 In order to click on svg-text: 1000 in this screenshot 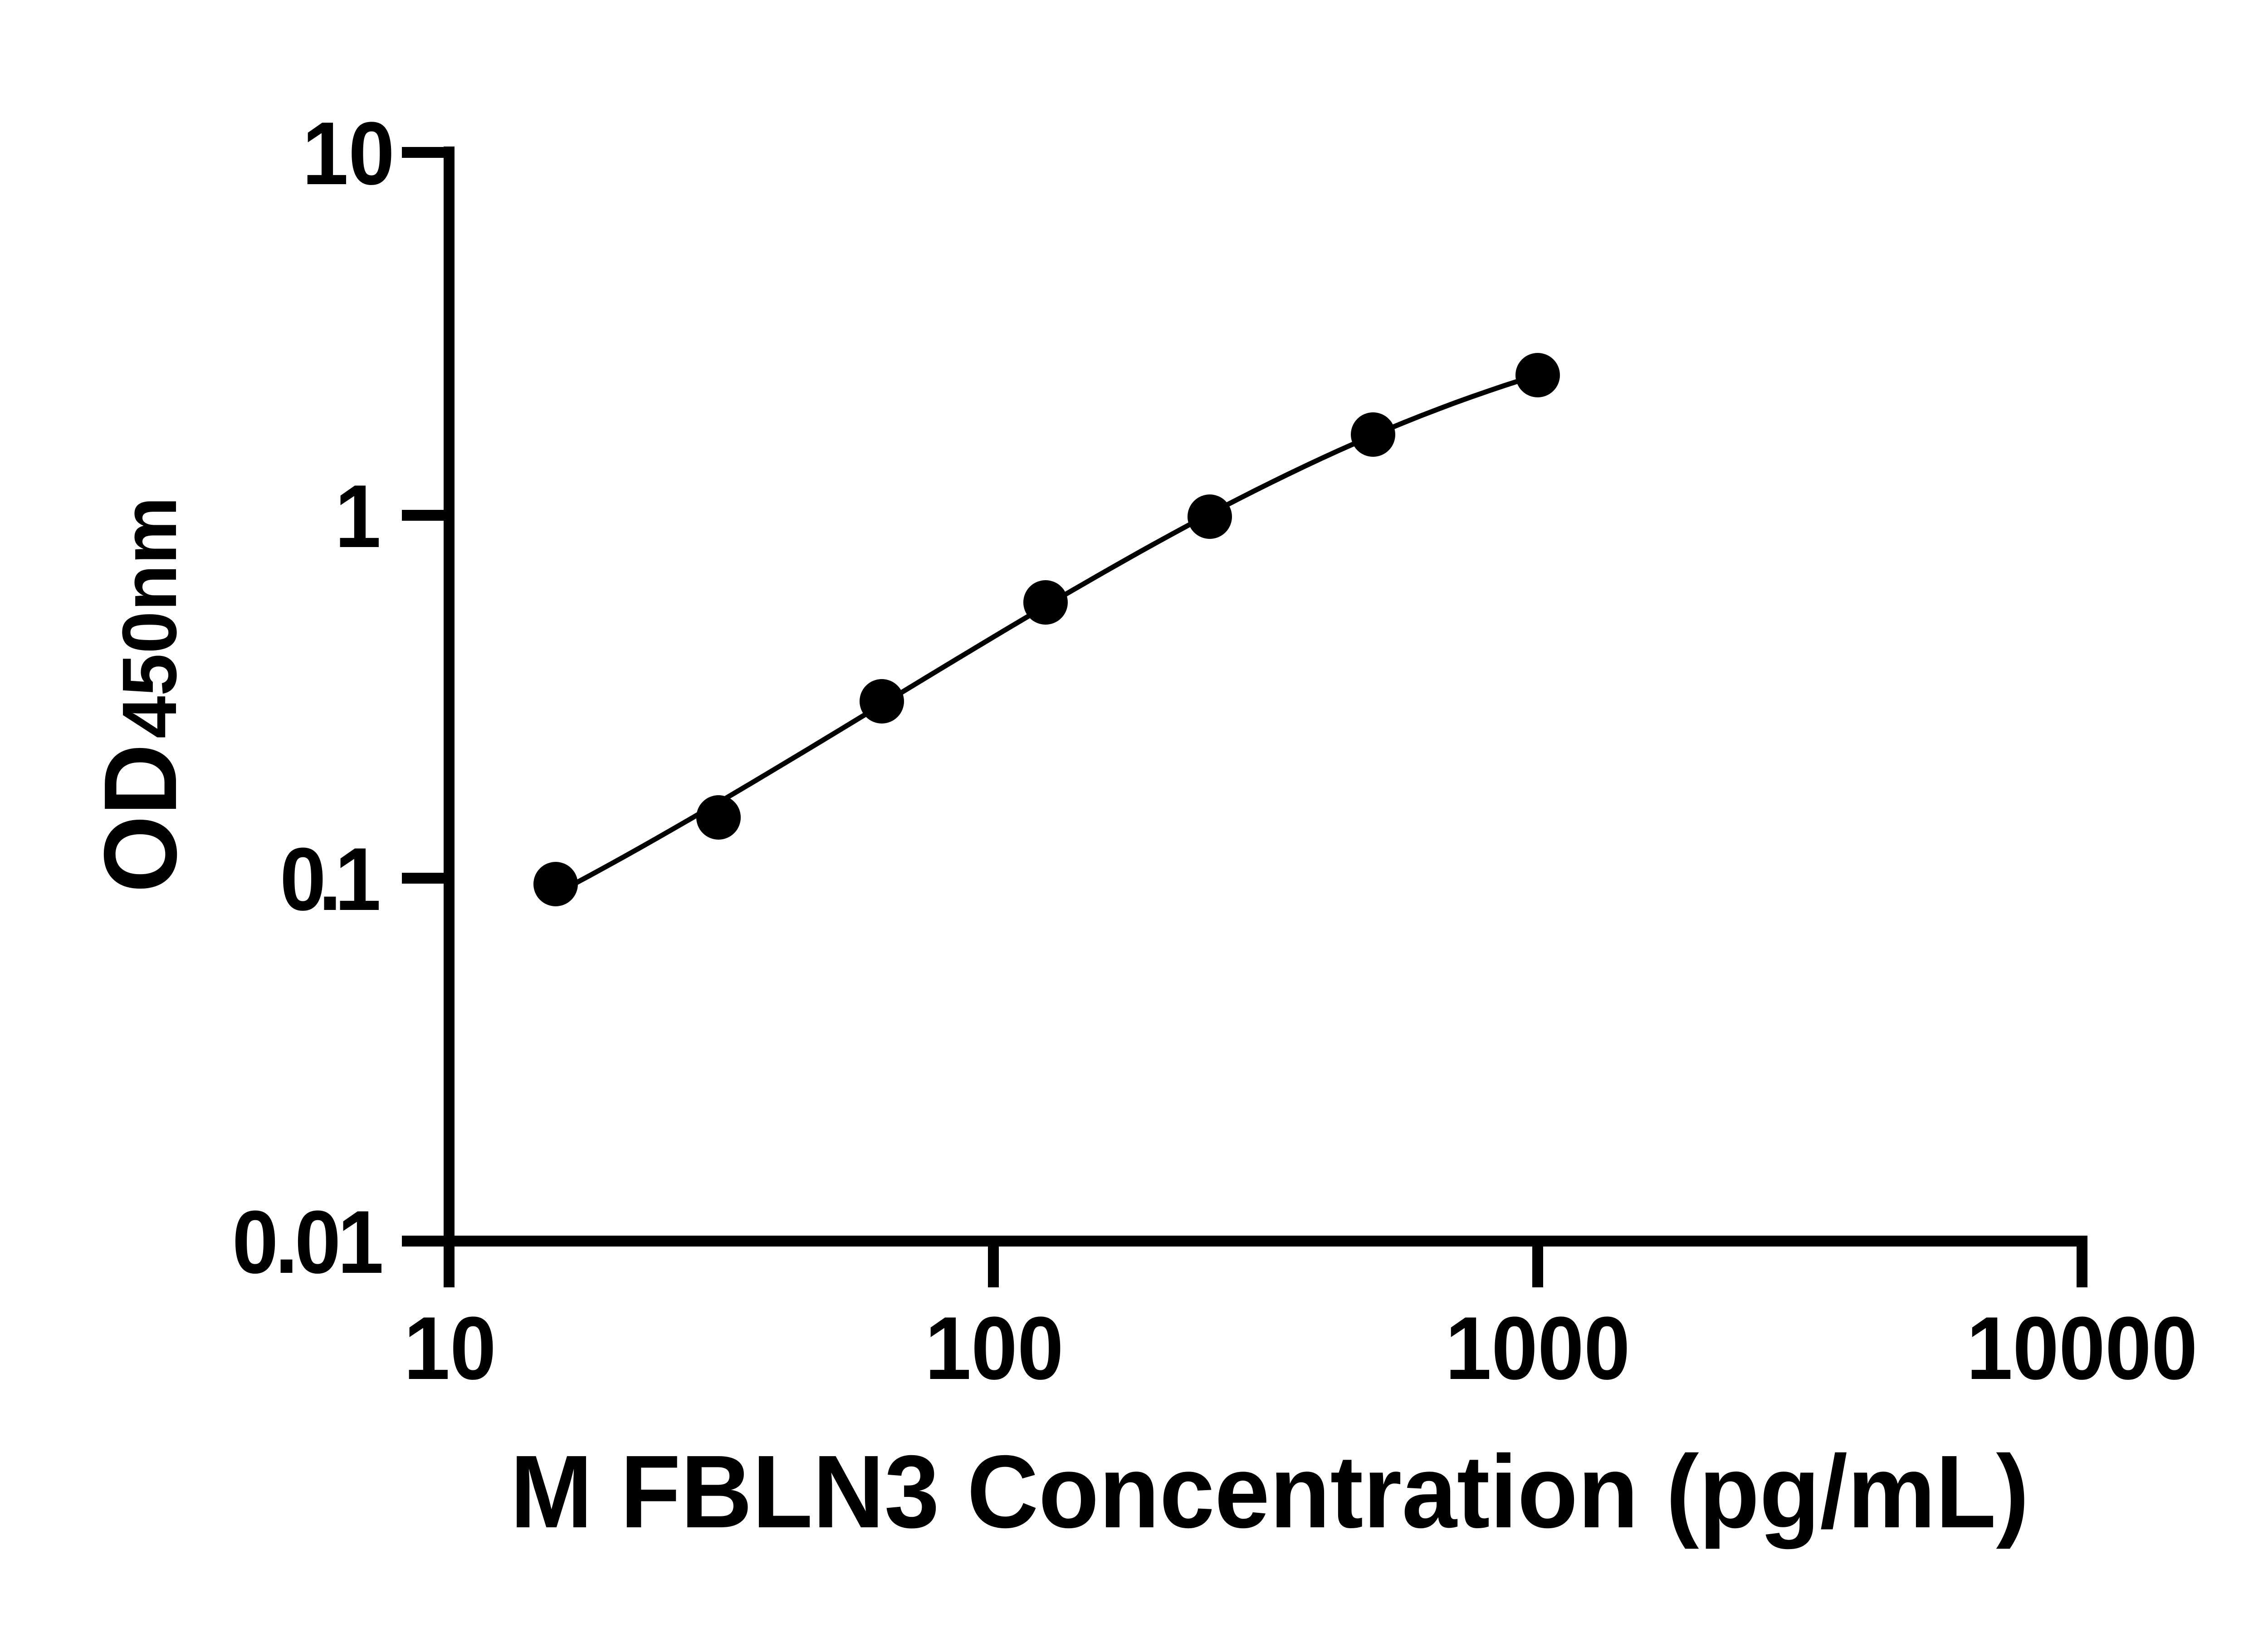, I will do `click(1537, 1348)`.